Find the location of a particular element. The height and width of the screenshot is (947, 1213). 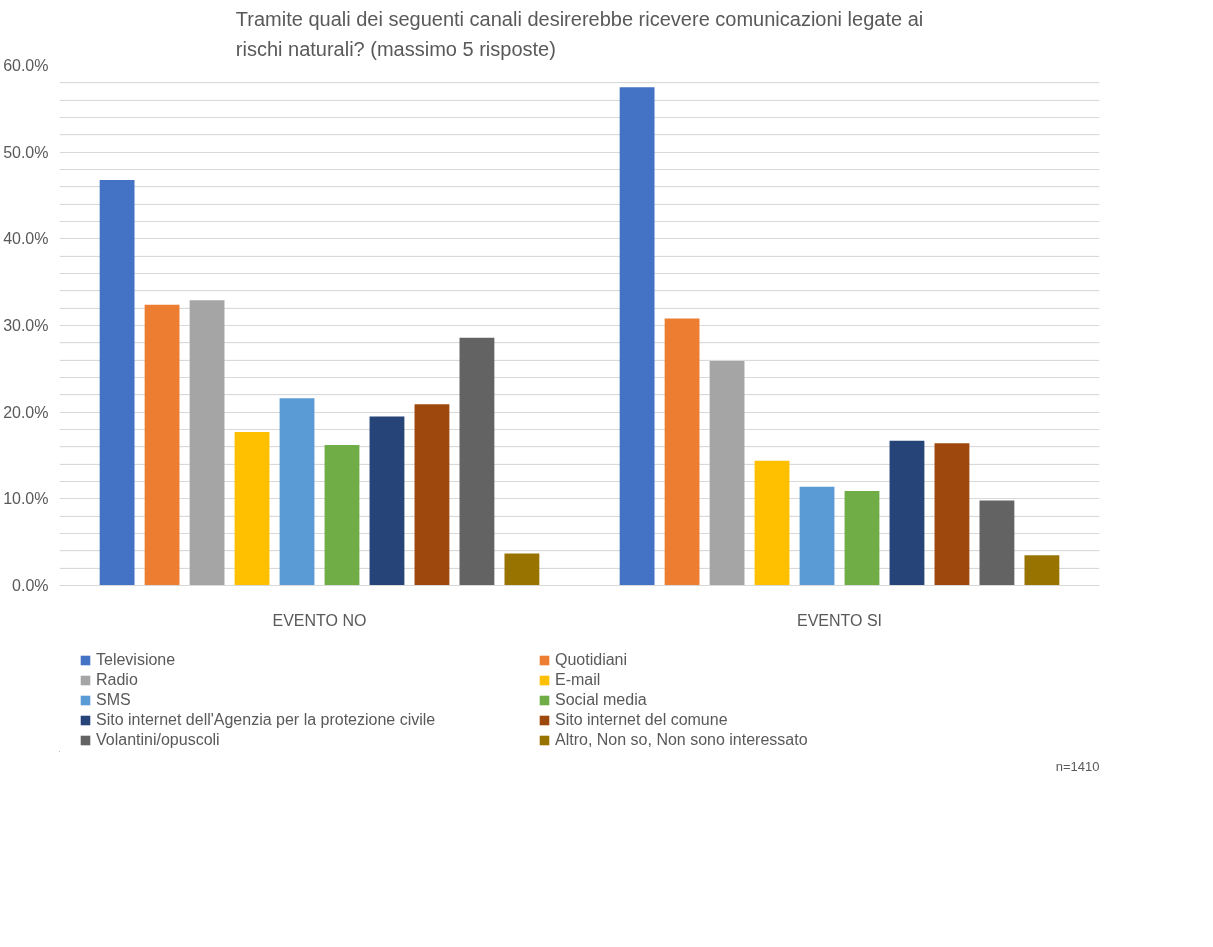

y-tick-label: 10.0% is located at coordinates (26, 499).